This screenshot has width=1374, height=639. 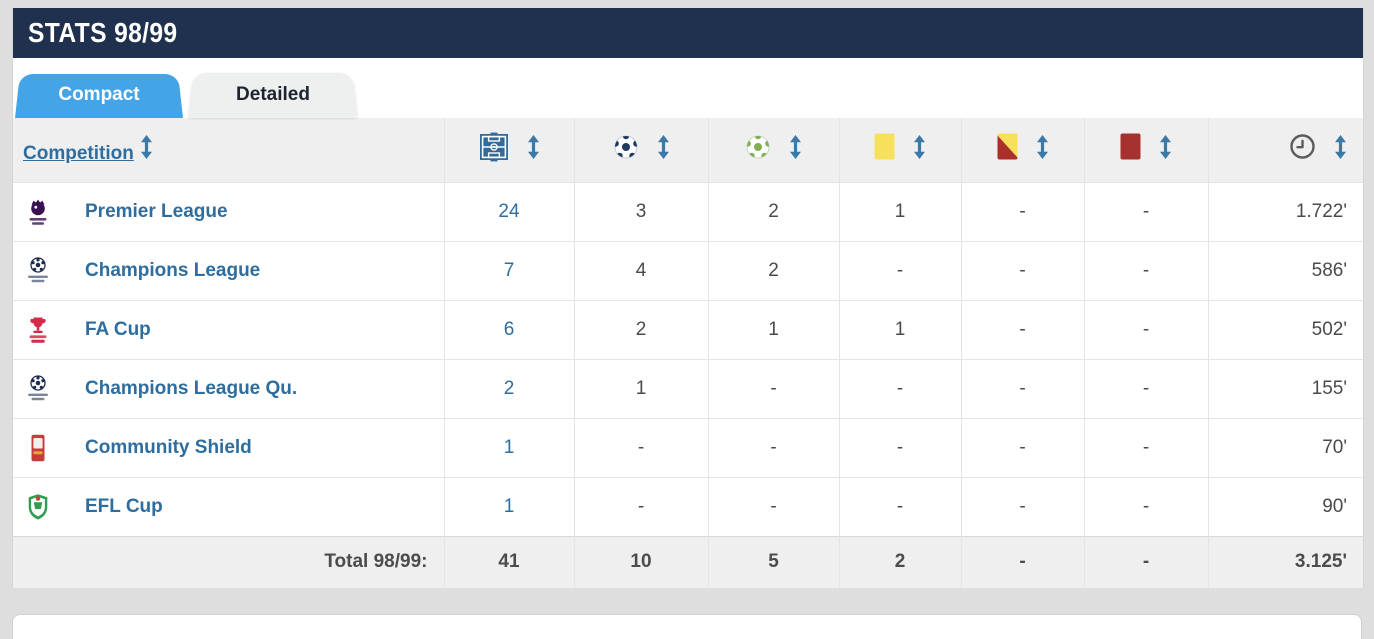 I want to click on efl-cup-logo, so click(x=38, y=507).